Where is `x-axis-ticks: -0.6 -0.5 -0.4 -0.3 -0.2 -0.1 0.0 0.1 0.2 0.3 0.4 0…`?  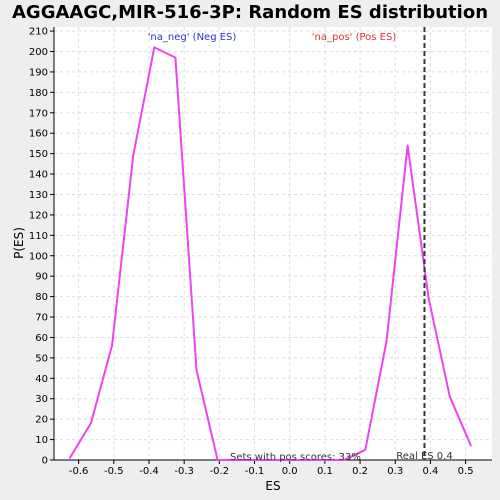
x-axis-ticks: -0.6 -0.5 -0.4 -0.3 -0.2 -0.1 0.0 0.1 0.2 0.3 0.4 0… is located at coordinates (271, 468).